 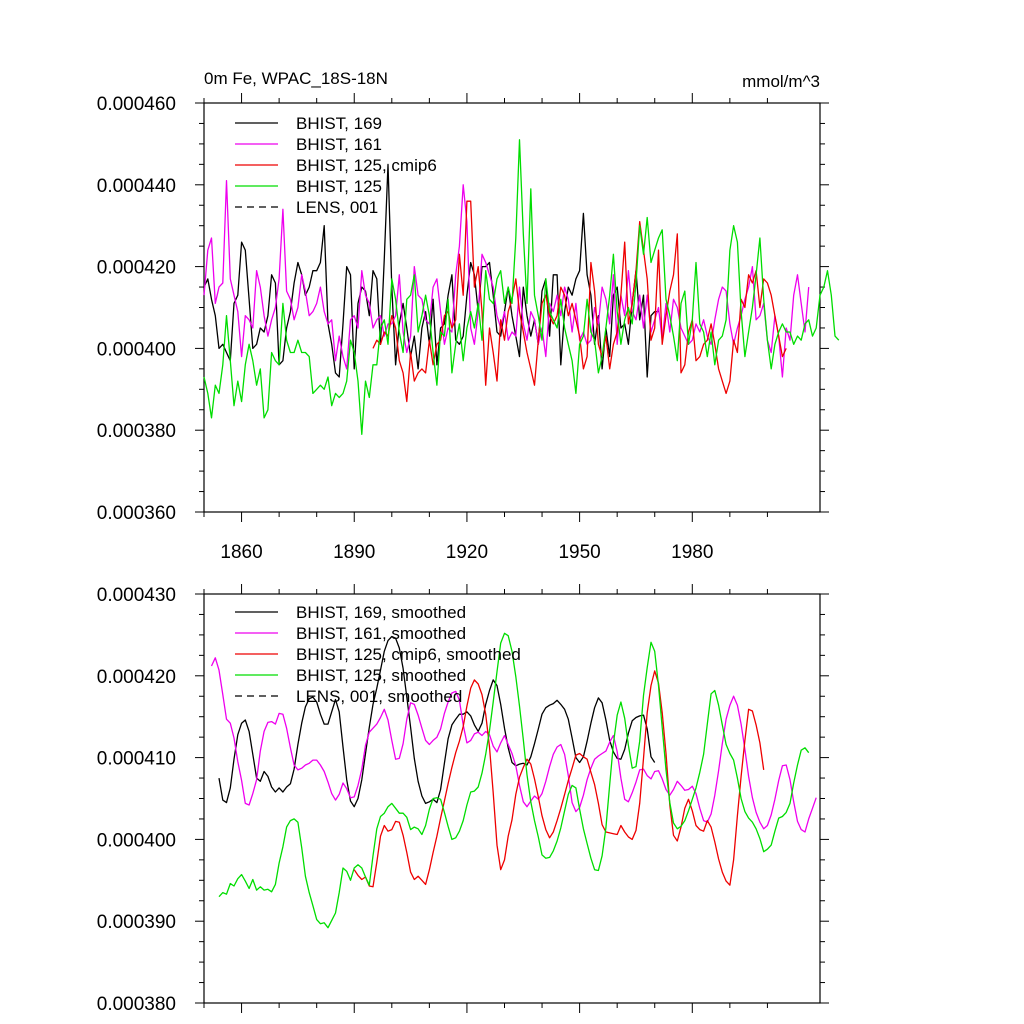 I want to click on legend-label: LENS, 001, smoothed, so click(x=379, y=696).